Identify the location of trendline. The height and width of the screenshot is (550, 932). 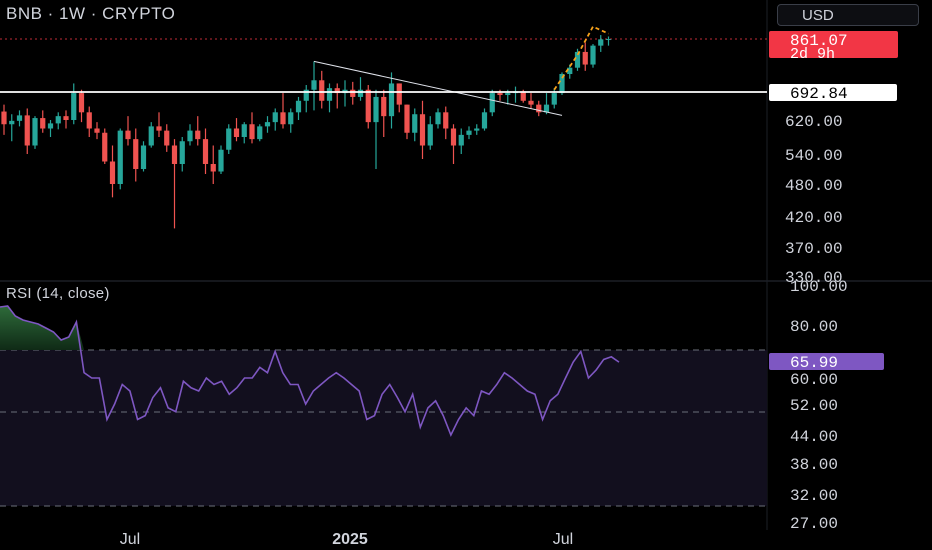
(438, 88).